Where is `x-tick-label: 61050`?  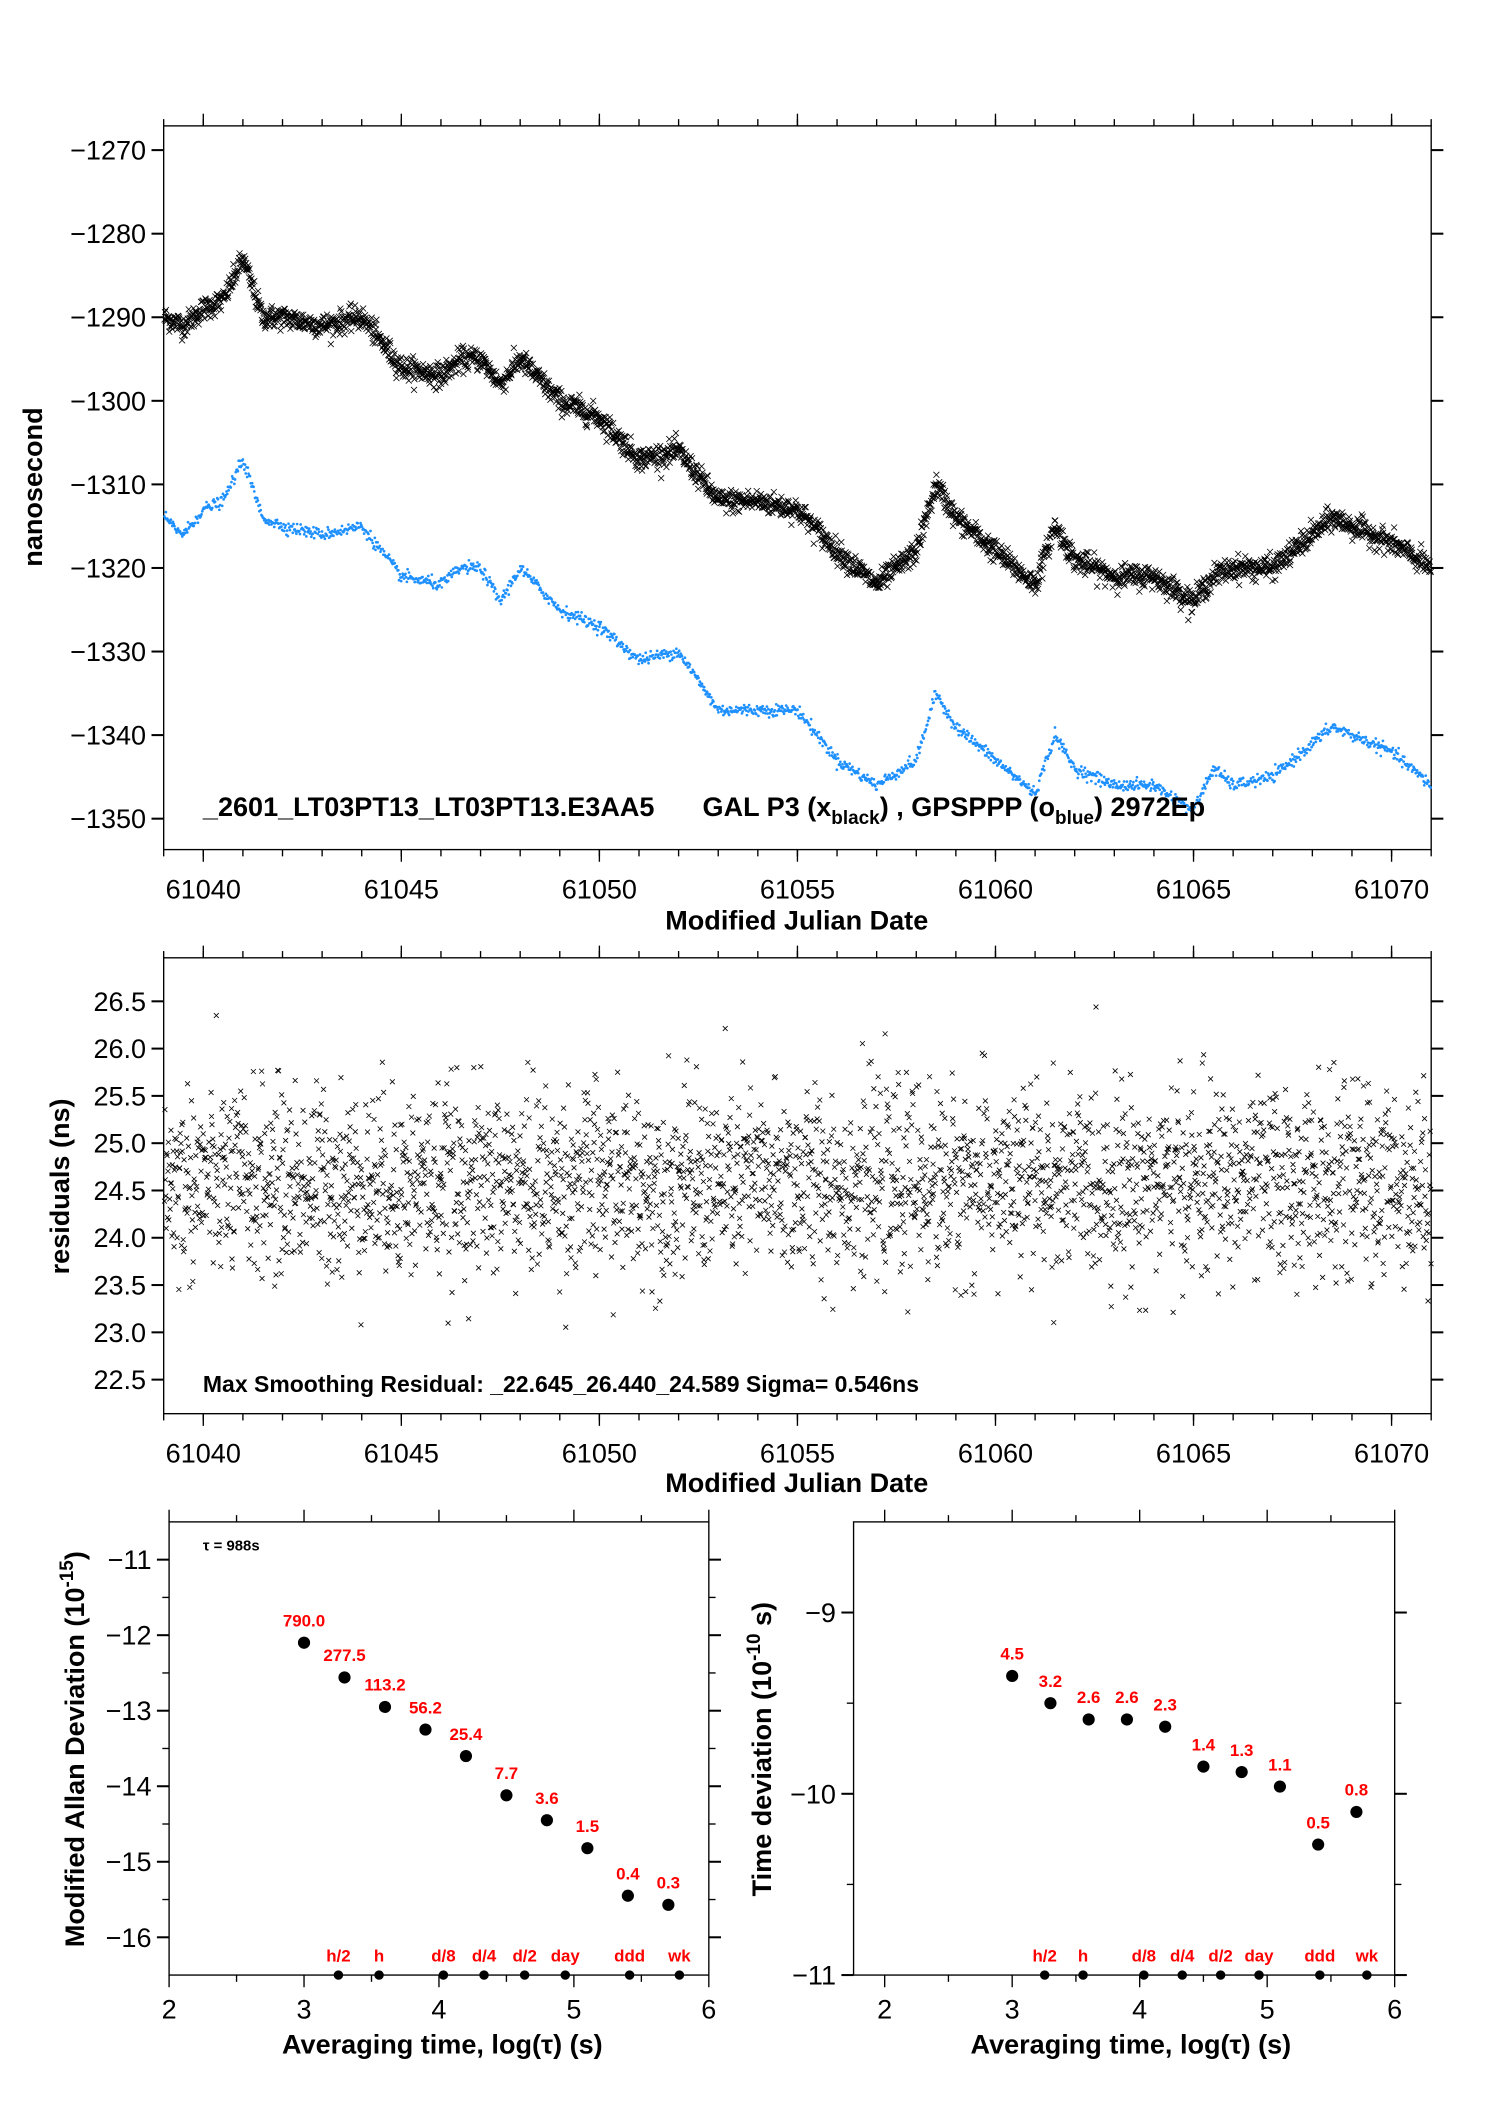 x-tick-label: 61050 is located at coordinates (599, 1453).